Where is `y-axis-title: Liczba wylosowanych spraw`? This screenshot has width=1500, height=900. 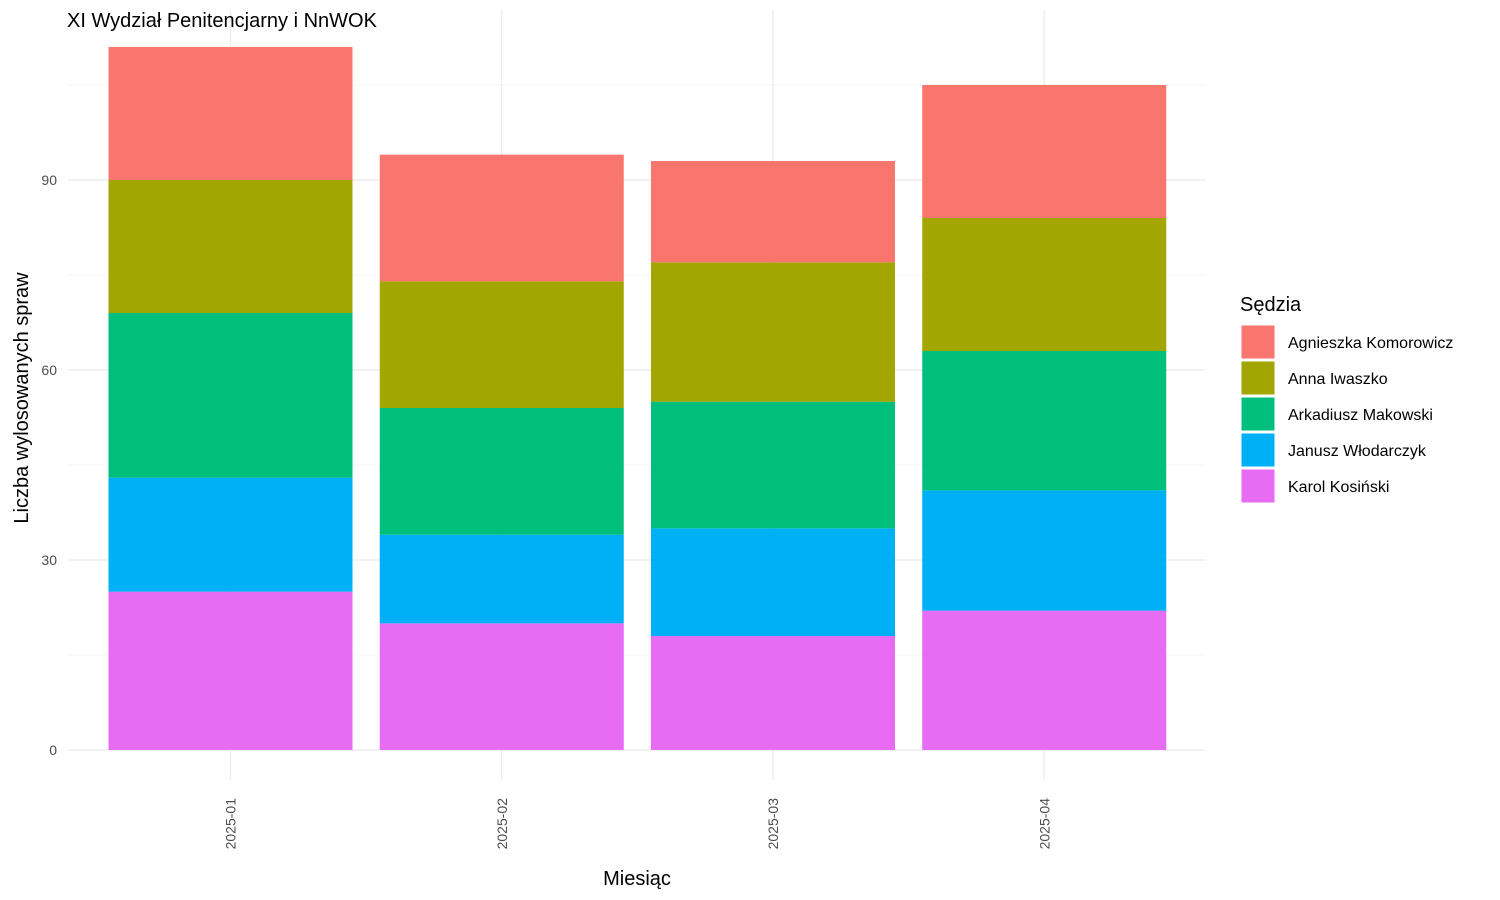
y-axis-title: Liczba wylosowanych spraw is located at coordinates (22, 398).